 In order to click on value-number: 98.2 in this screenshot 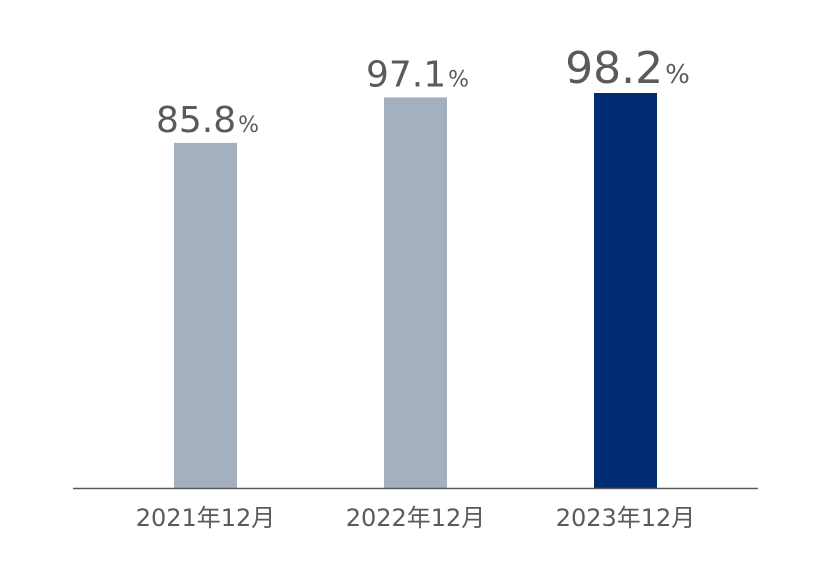, I will do `click(614, 68)`.